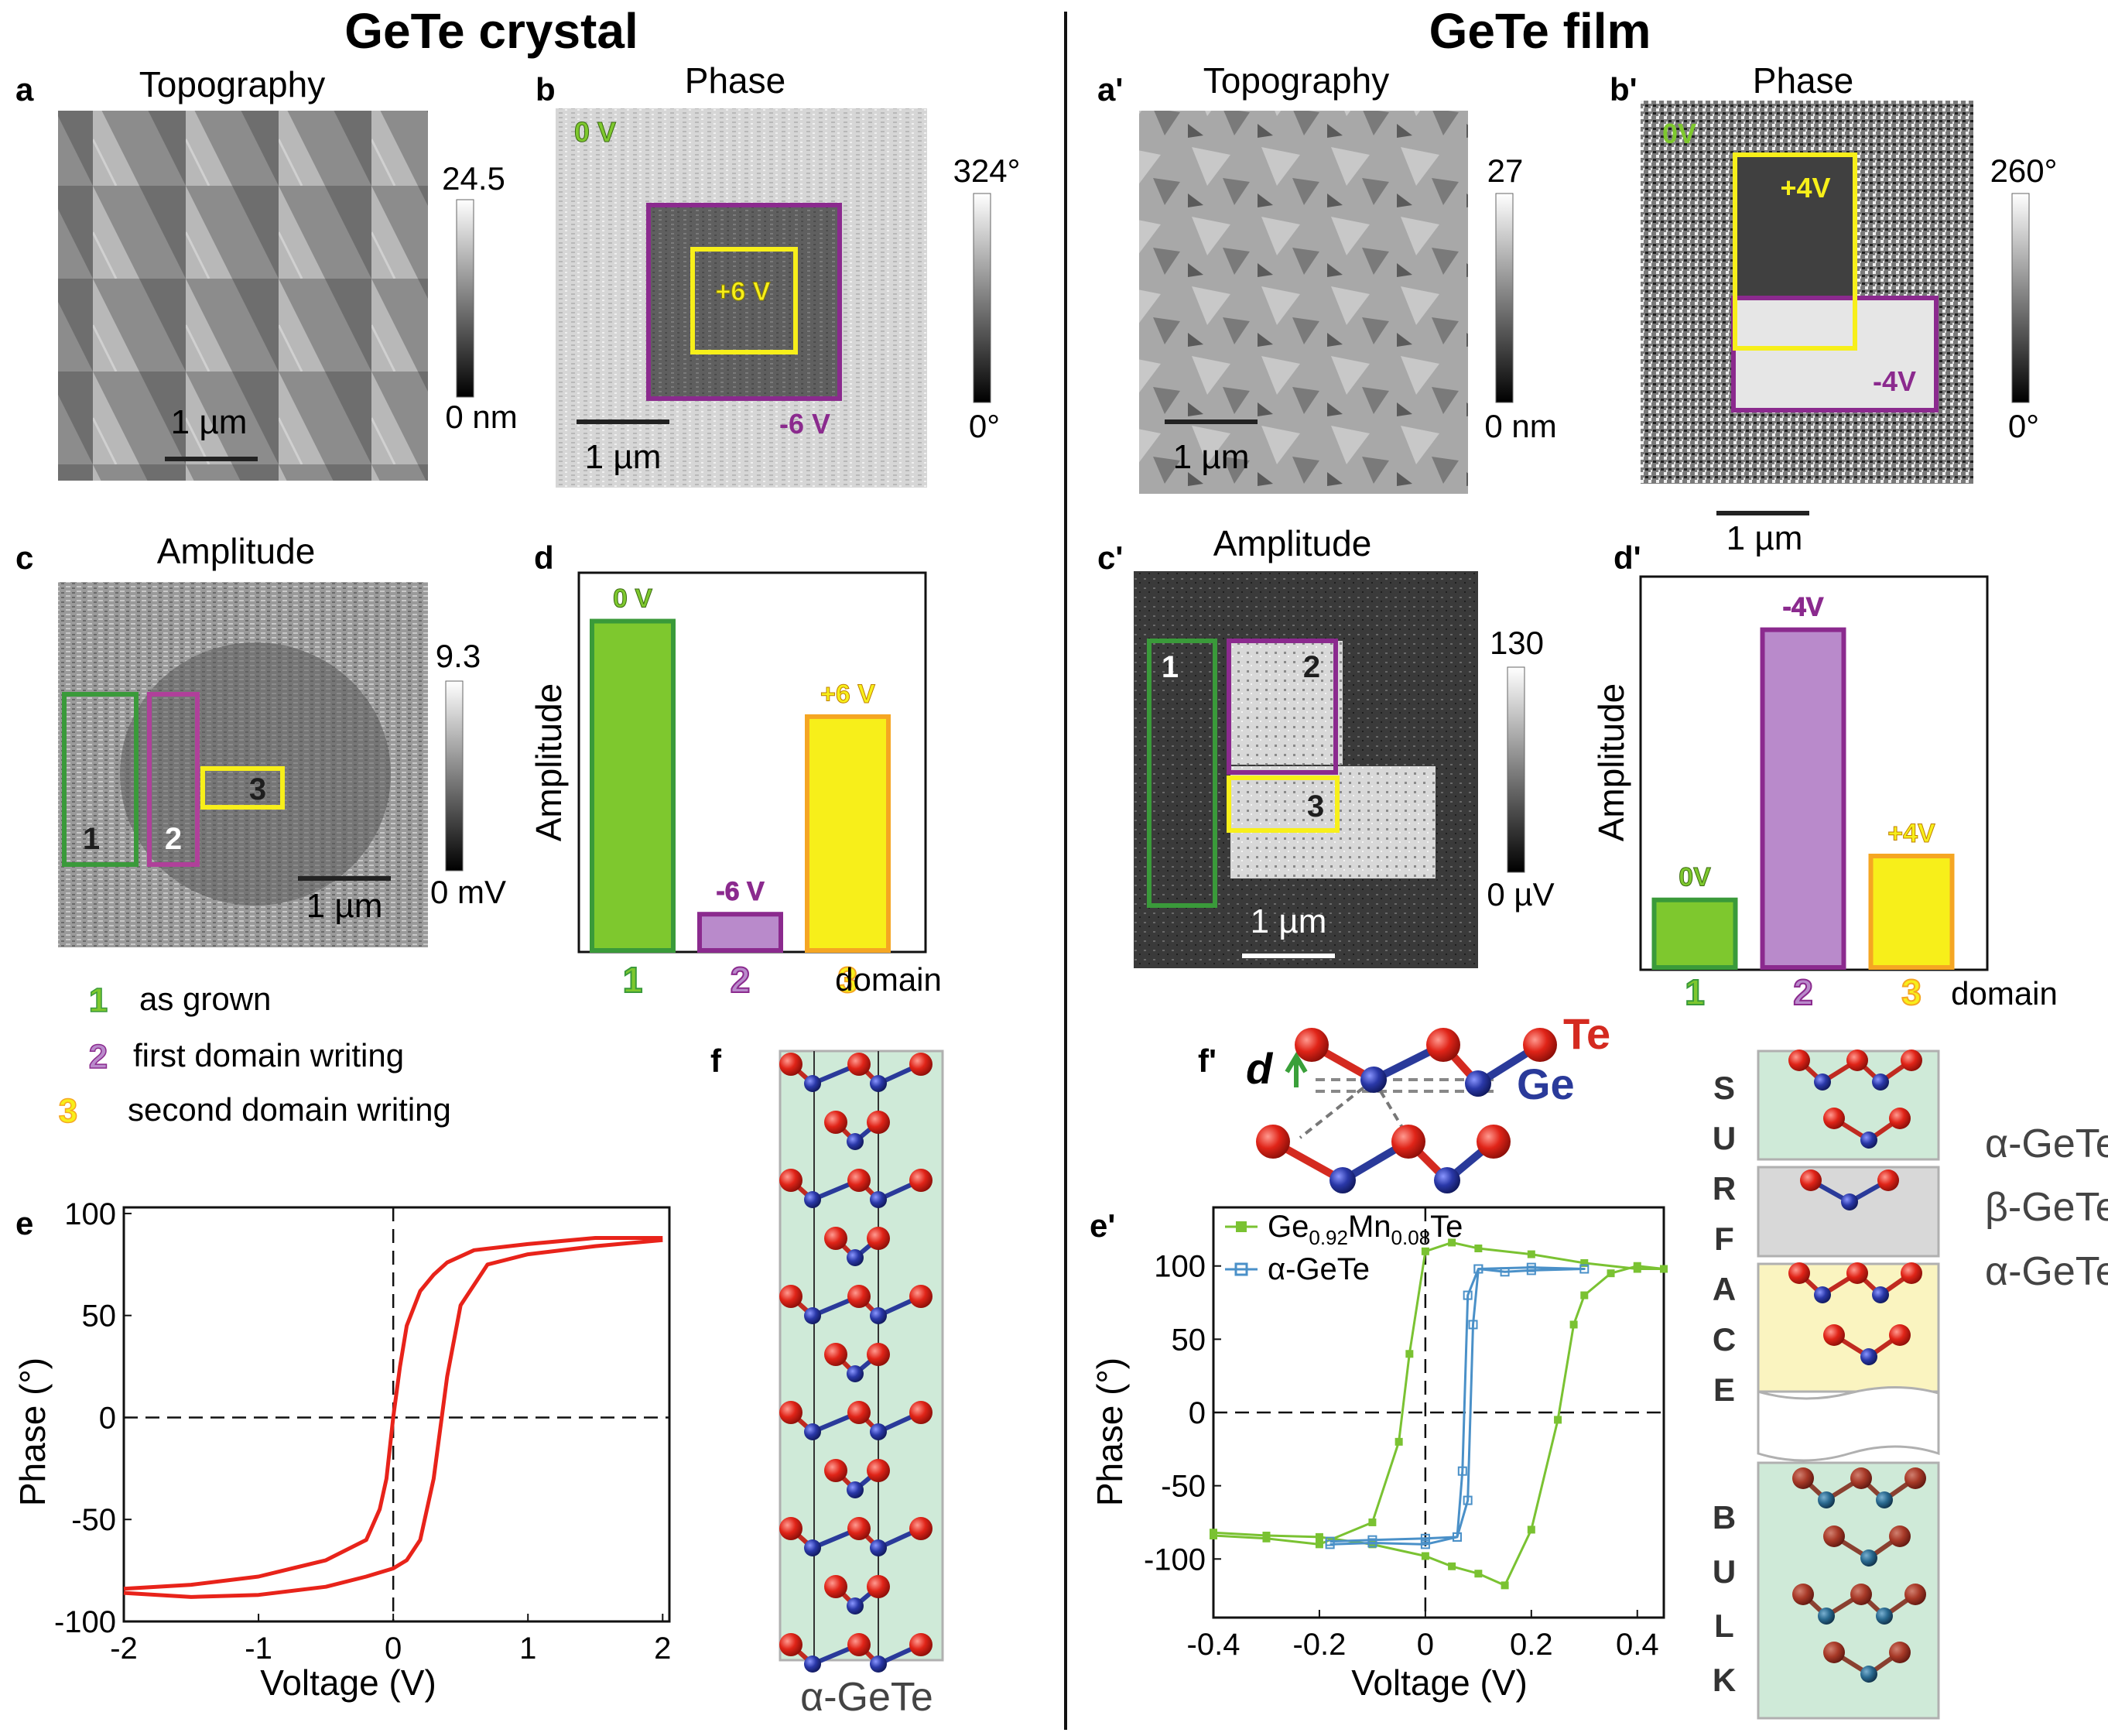 This screenshot has width=2108, height=1736. I want to click on legend-text-3: second domain writing, so click(289, 1109).